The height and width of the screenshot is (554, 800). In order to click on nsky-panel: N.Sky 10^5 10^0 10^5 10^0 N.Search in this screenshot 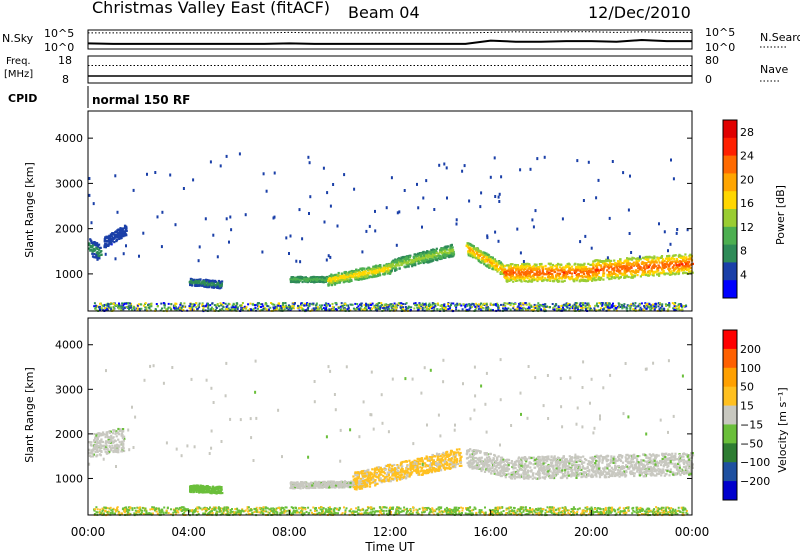, I will do `click(401, 40)`.